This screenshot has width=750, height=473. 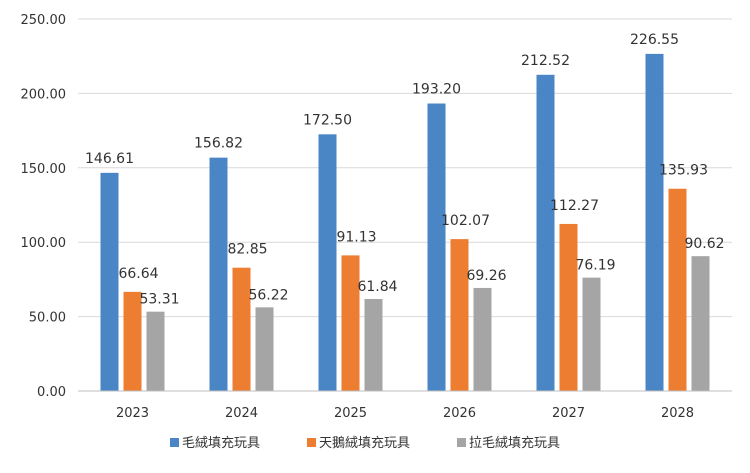 What do you see at coordinates (138, 274) in the screenshot?
I see `data-label: 66.64` at bounding box center [138, 274].